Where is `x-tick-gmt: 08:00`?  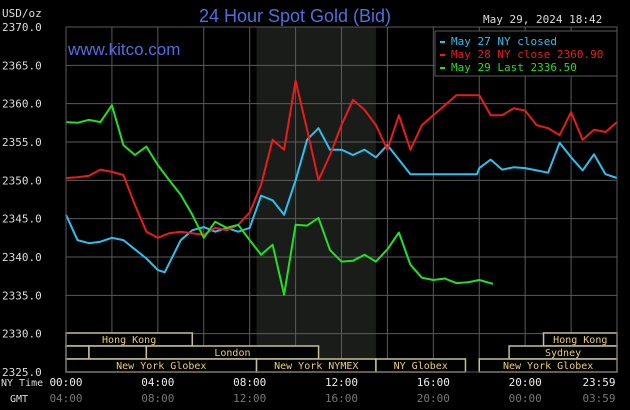 x-tick-gmt: 08:00 is located at coordinates (157, 398).